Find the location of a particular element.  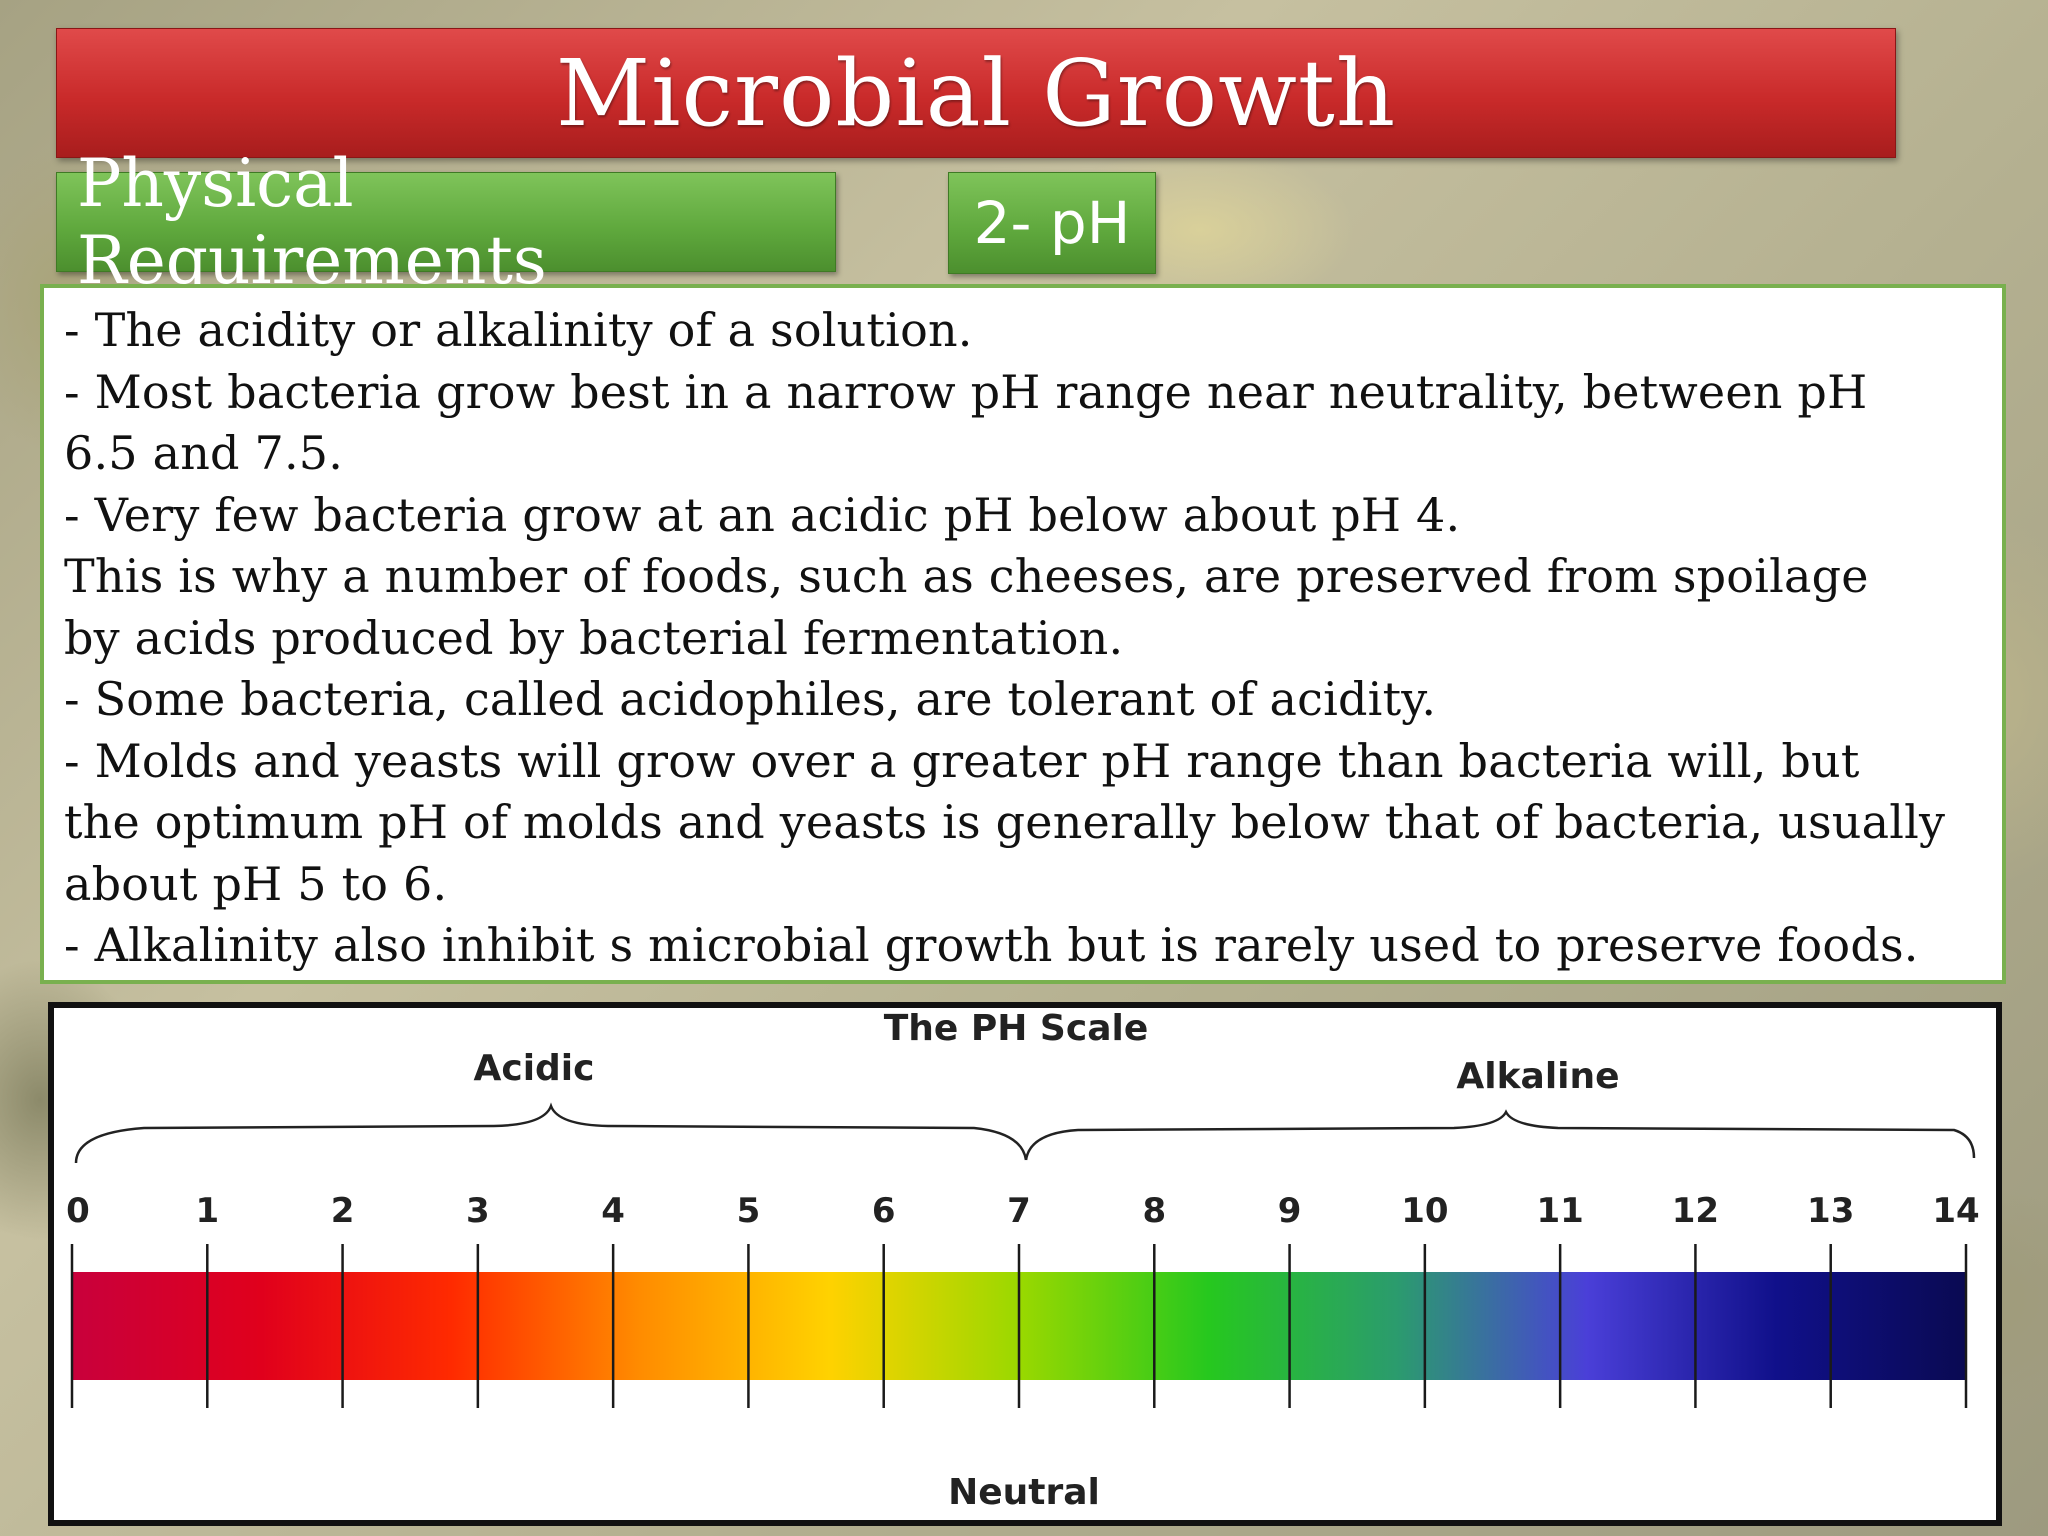

text-line: 6.5 and 7.5. is located at coordinates (204, 453).